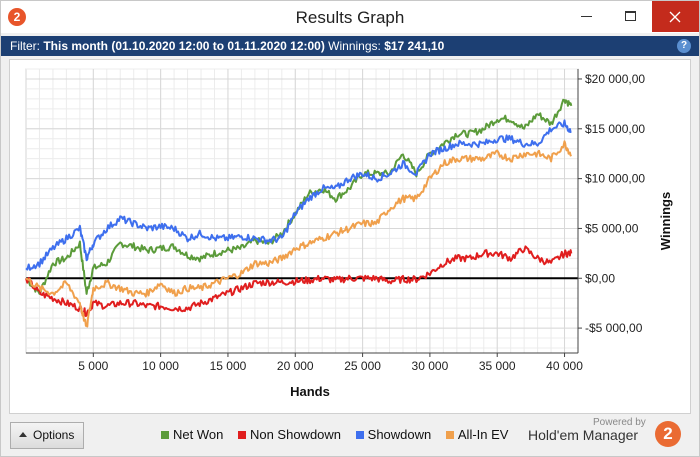 The height and width of the screenshot is (457, 700). I want to click on close-icon, so click(675, 17).